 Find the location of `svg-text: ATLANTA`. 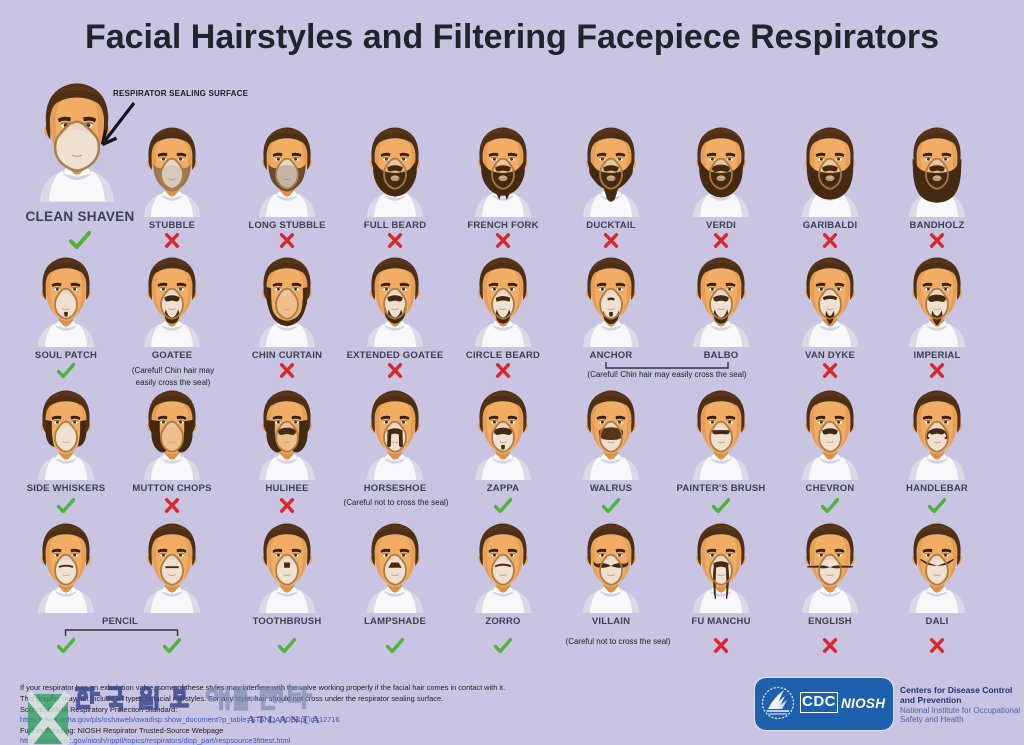

svg-text: ATLANTA is located at coordinates (285, 720).